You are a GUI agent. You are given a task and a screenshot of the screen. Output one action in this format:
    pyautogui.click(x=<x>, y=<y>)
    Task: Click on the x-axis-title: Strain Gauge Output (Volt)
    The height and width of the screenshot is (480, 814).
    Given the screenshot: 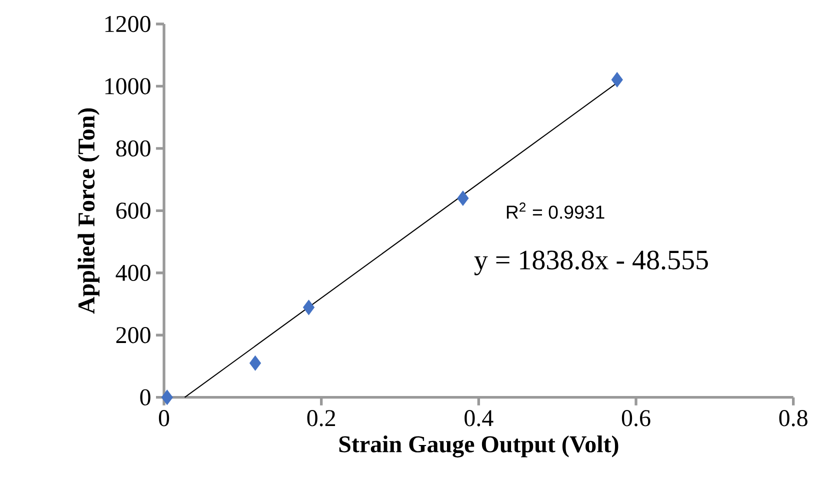 What is the action you would take?
    pyautogui.click(x=478, y=446)
    